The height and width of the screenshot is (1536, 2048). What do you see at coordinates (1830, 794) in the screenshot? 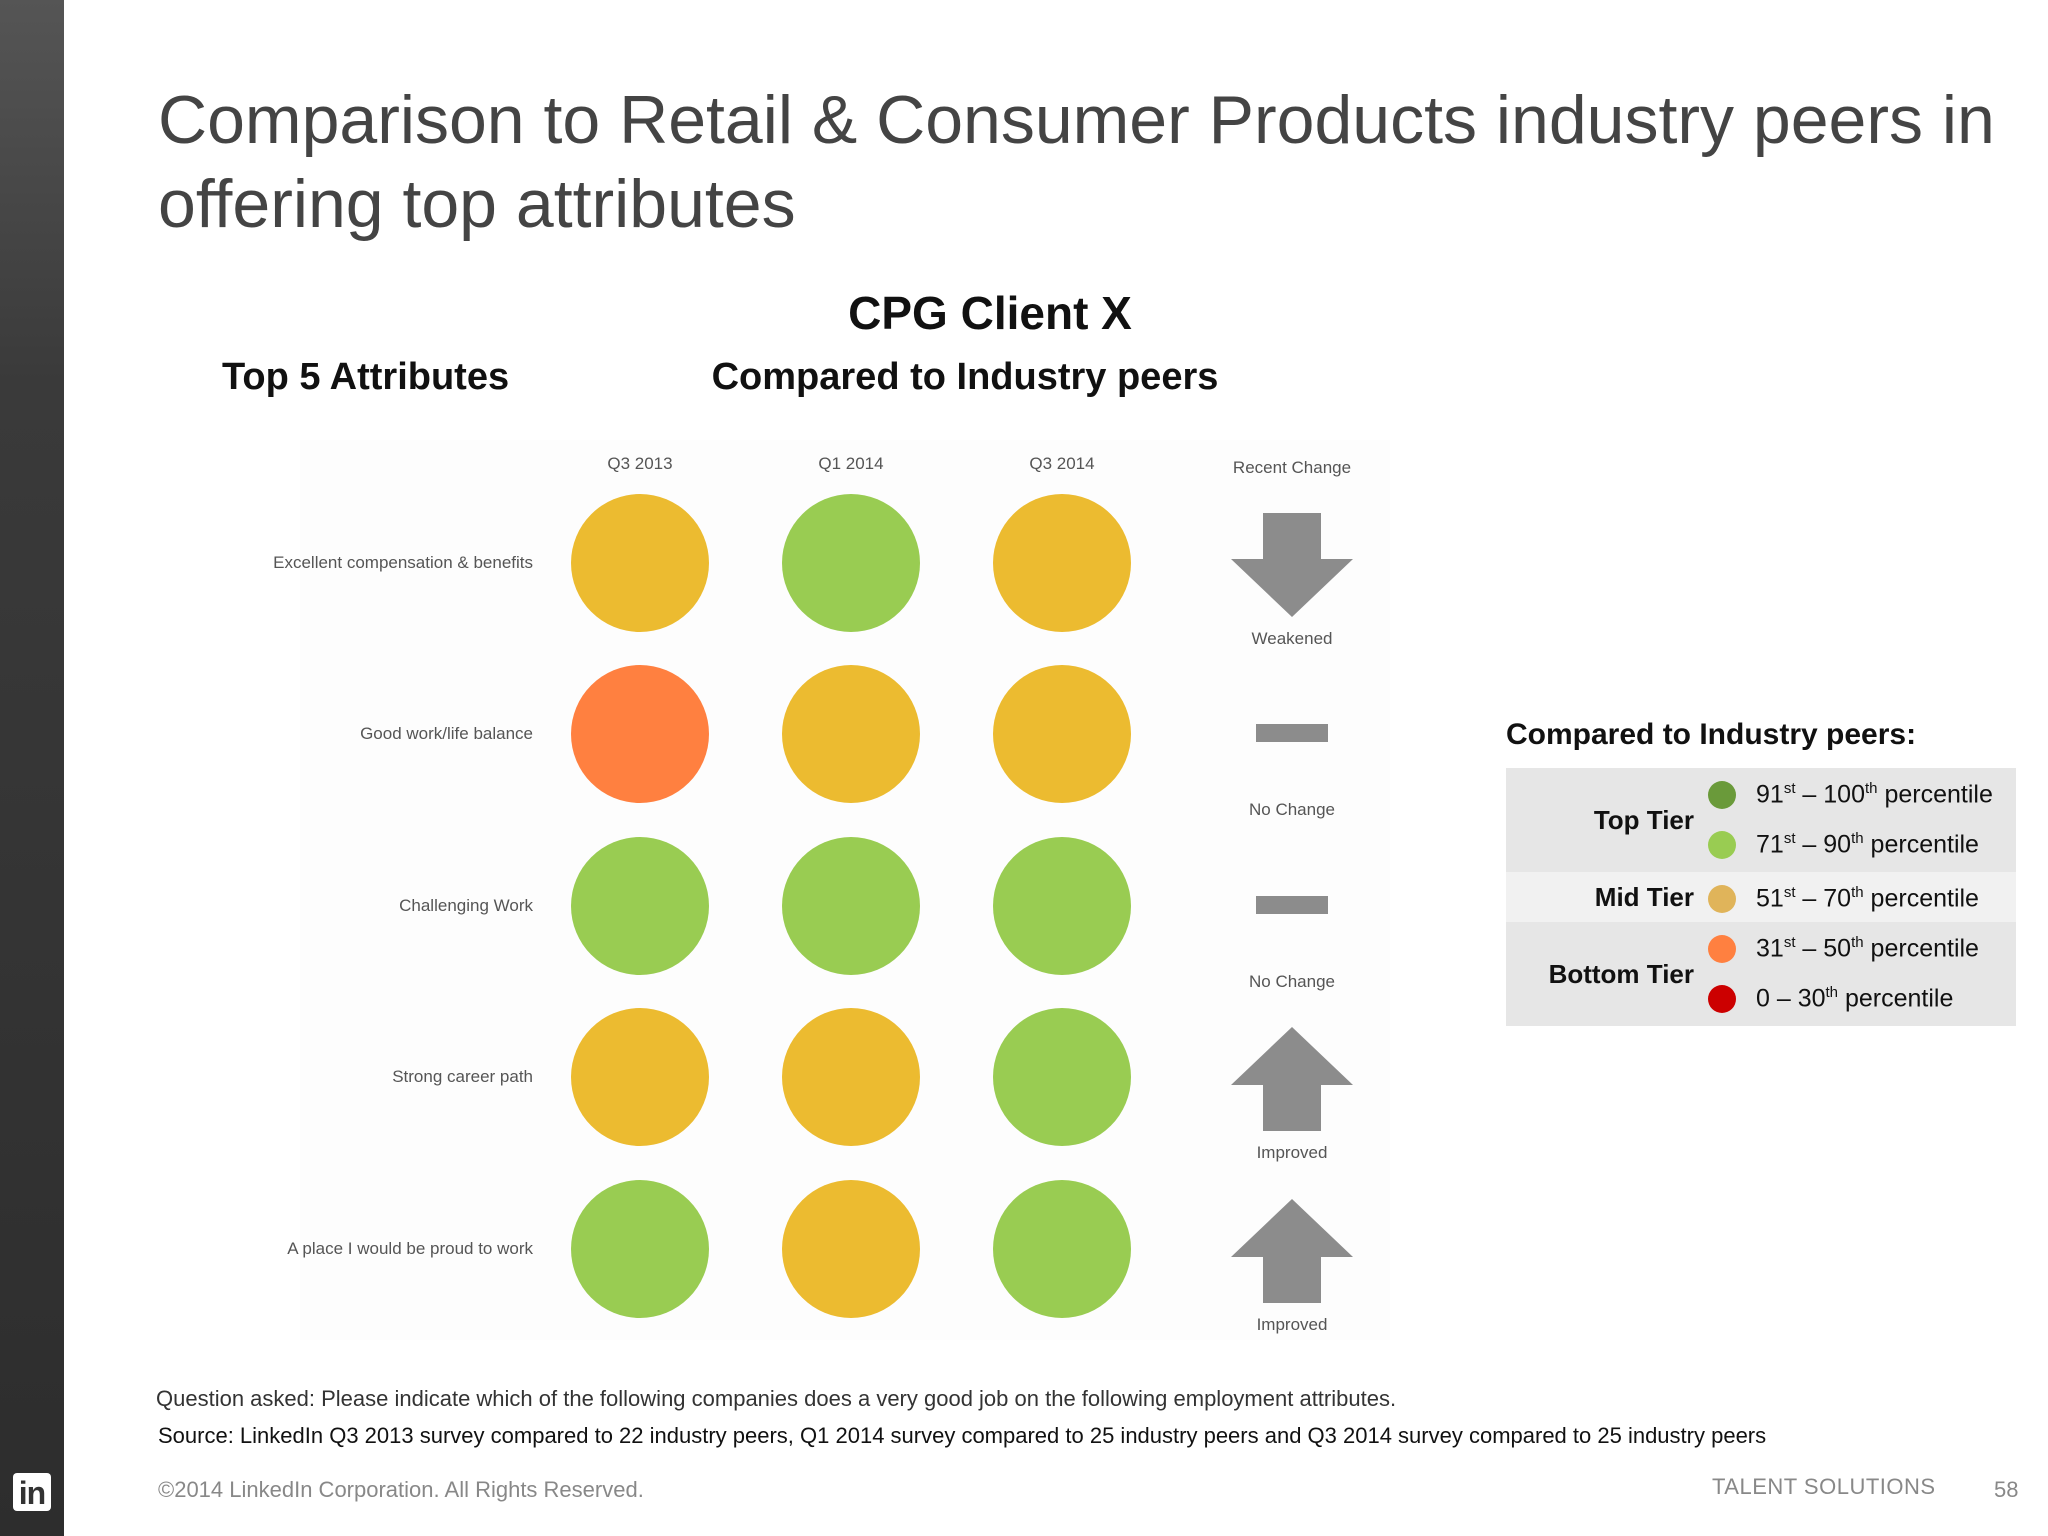
I see `legend-text-part: – 100` at bounding box center [1830, 794].